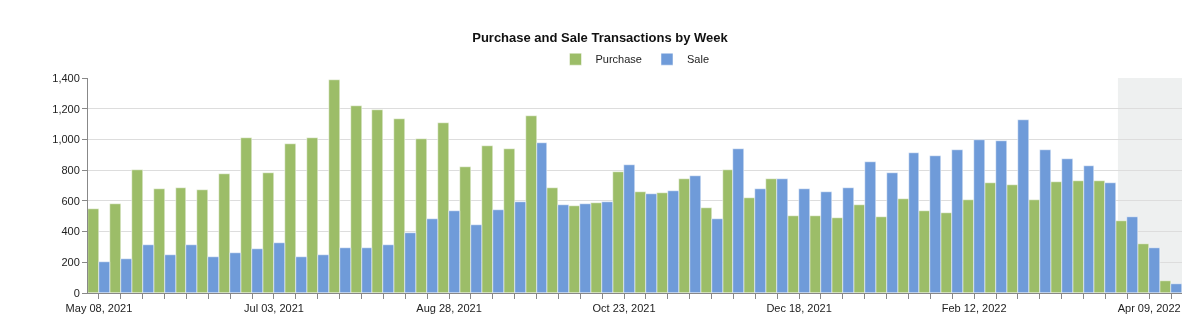 The width and height of the screenshot is (1200, 326). What do you see at coordinates (70, 169) in the screenshot?
I see `y-tick-label: 800` at bounding box center [70, 169].